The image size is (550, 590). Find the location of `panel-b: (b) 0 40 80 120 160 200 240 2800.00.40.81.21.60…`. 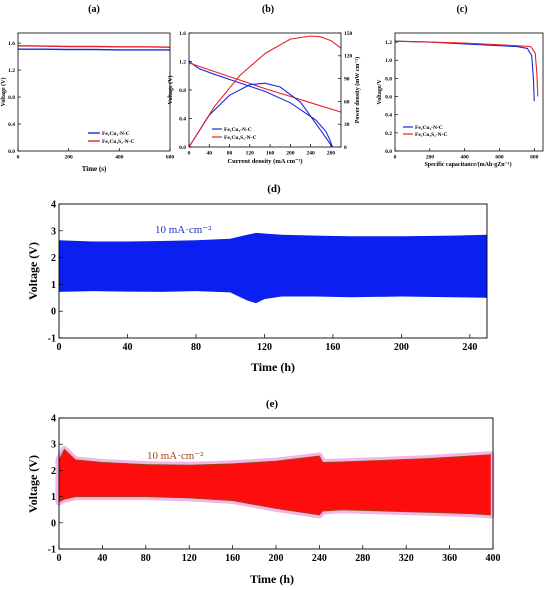

panel-b: (b) 0 40 80 120 160 200 240 2800.00.40.81.21.60… is located at coordinates (264, 84).